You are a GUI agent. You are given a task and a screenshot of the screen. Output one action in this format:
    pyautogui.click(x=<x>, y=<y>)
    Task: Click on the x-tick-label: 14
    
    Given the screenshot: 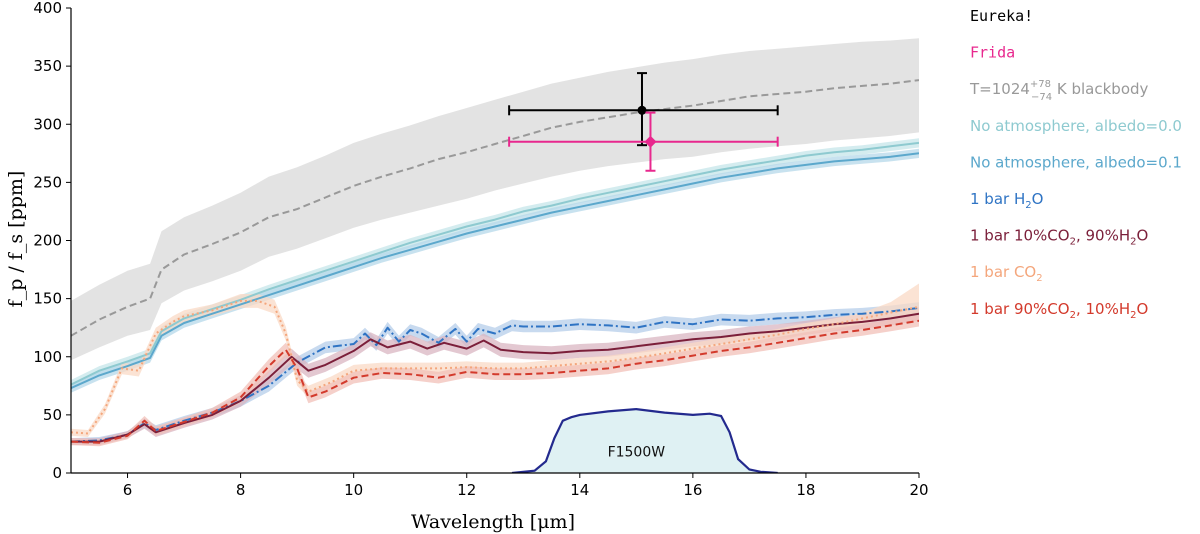 What is the action you would take?
    pyautogui.click(x=579, y=490)
    